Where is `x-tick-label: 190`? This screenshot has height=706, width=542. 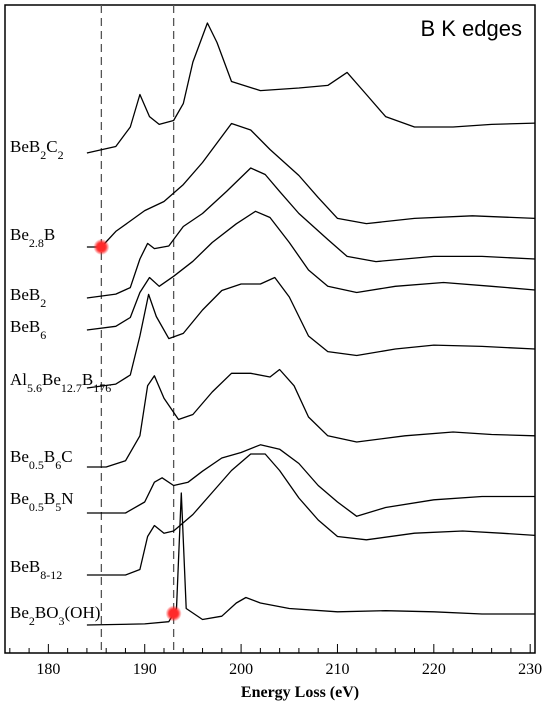 x-tick-label: 190 is located at coordinates (145, 669).